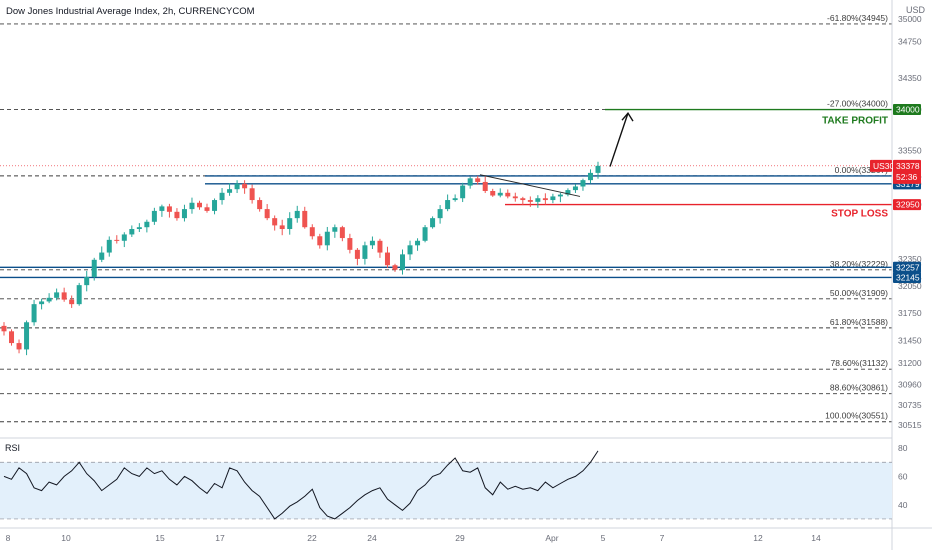 The image size is (932, 555). I want to click on fibonacci-level-label: 38.20%(32229), so click(859, 264).